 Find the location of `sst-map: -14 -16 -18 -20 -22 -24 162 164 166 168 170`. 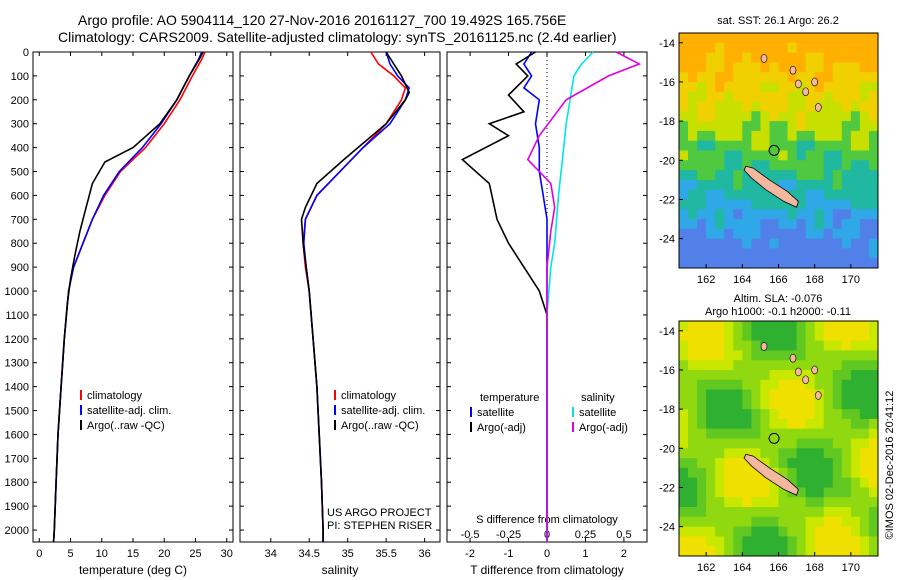

sst-map: -14 -16 -18 -20 -22 -24 162 164 166 168 170 is located at coordinates (769, 159).